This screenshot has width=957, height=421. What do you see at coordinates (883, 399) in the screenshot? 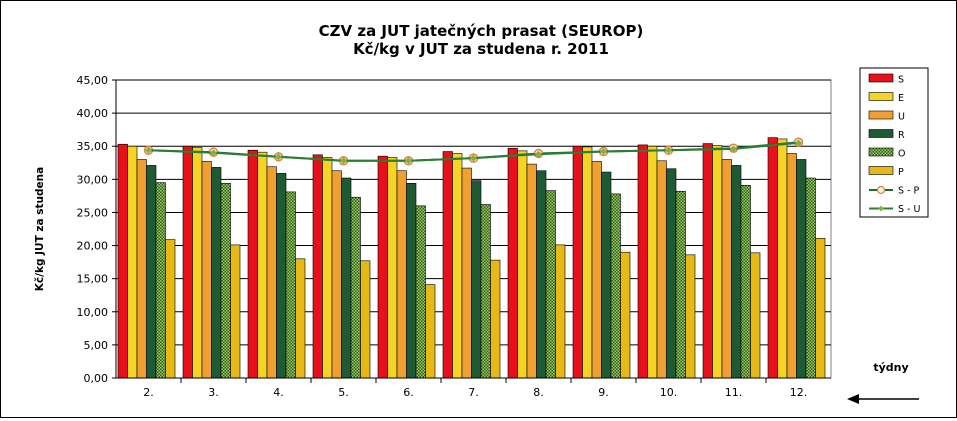
I see `arrow-left-icon` at bounding box center [883, 399].